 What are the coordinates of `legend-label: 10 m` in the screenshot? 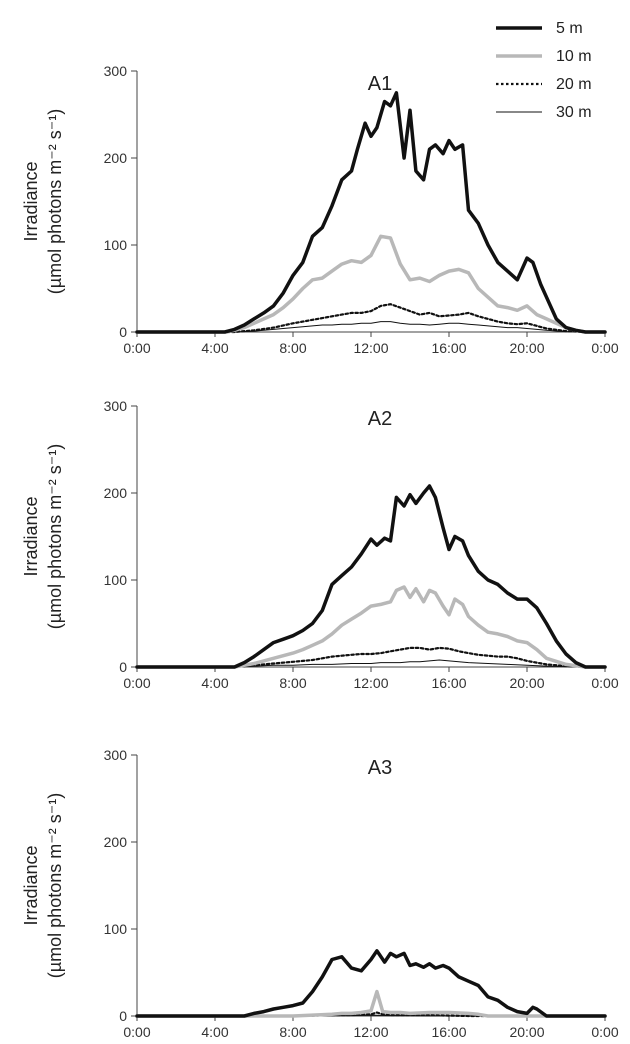 It's located at (574, 56).